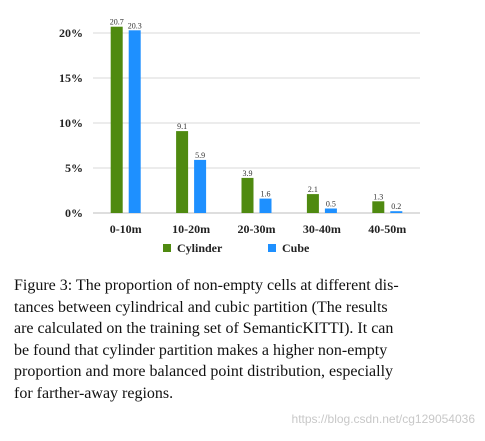 The height and width of the screenshot is (441, 485). What do you see at coordinates (116, 120) in the screenshot?
I see `bar-cylinder-0-10m` at bounding box center [116, 120].